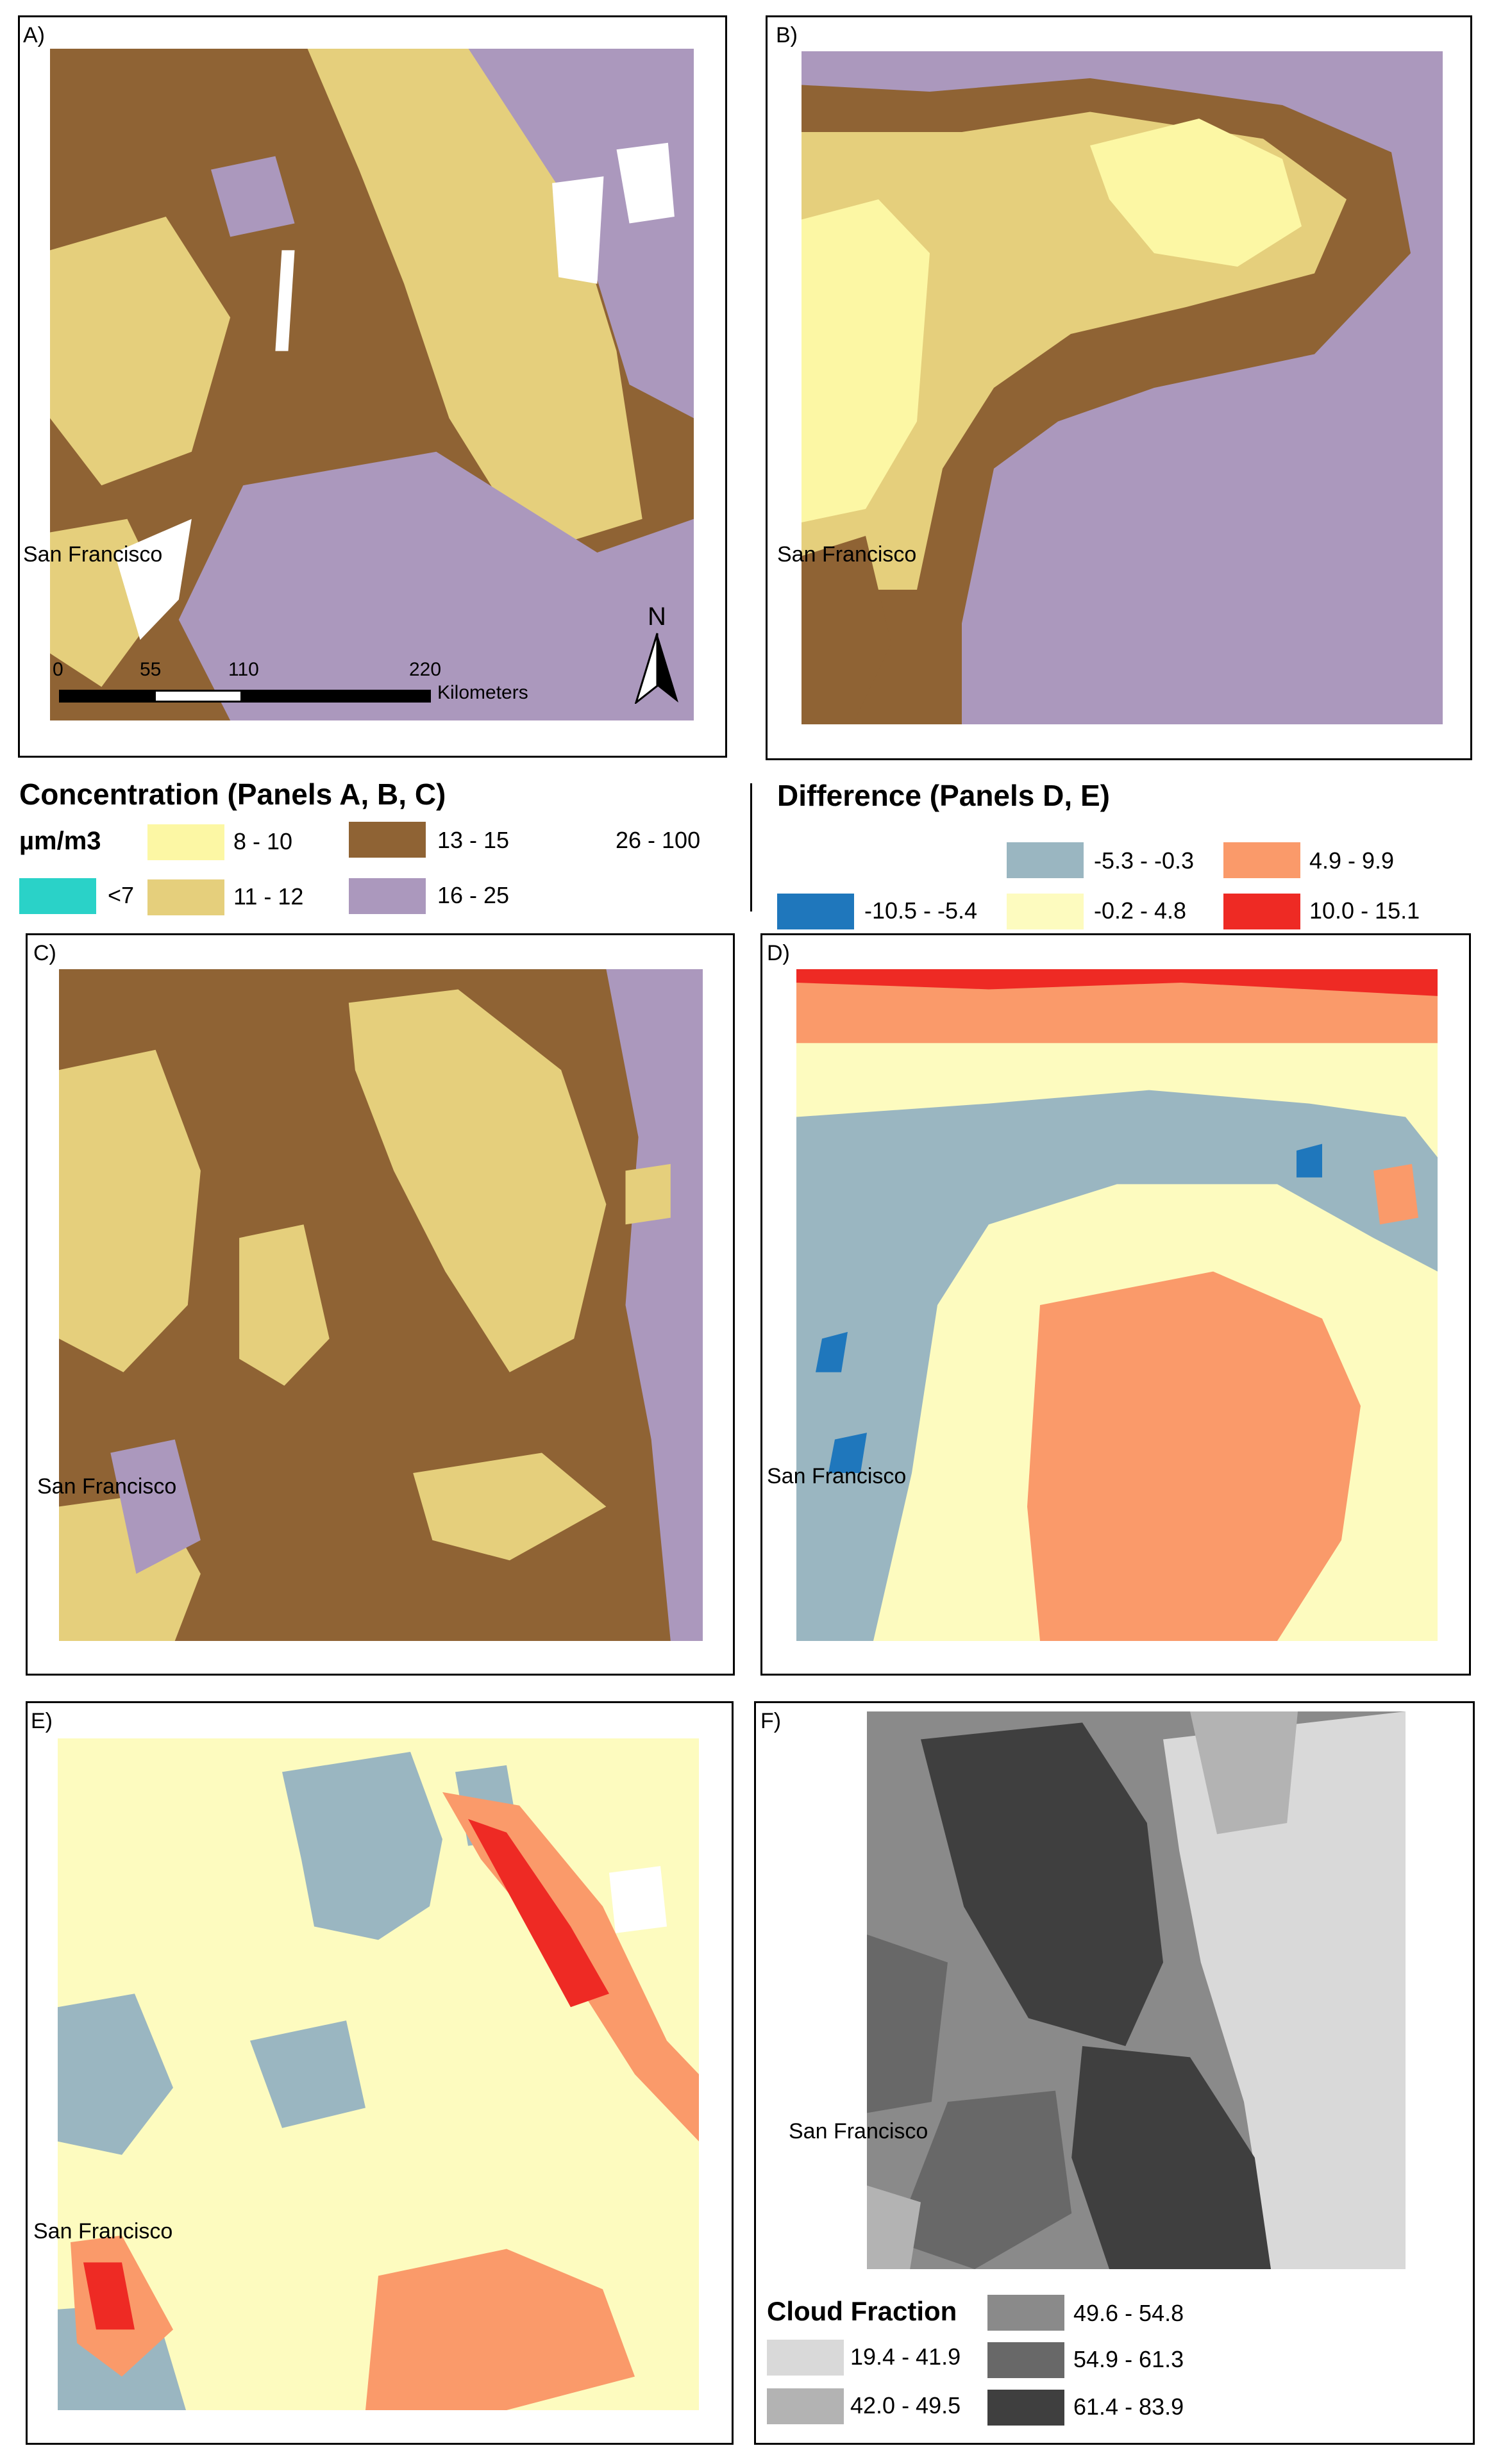  I want to click on concentration-legend-unit: µm/m3, so click(60, 841).